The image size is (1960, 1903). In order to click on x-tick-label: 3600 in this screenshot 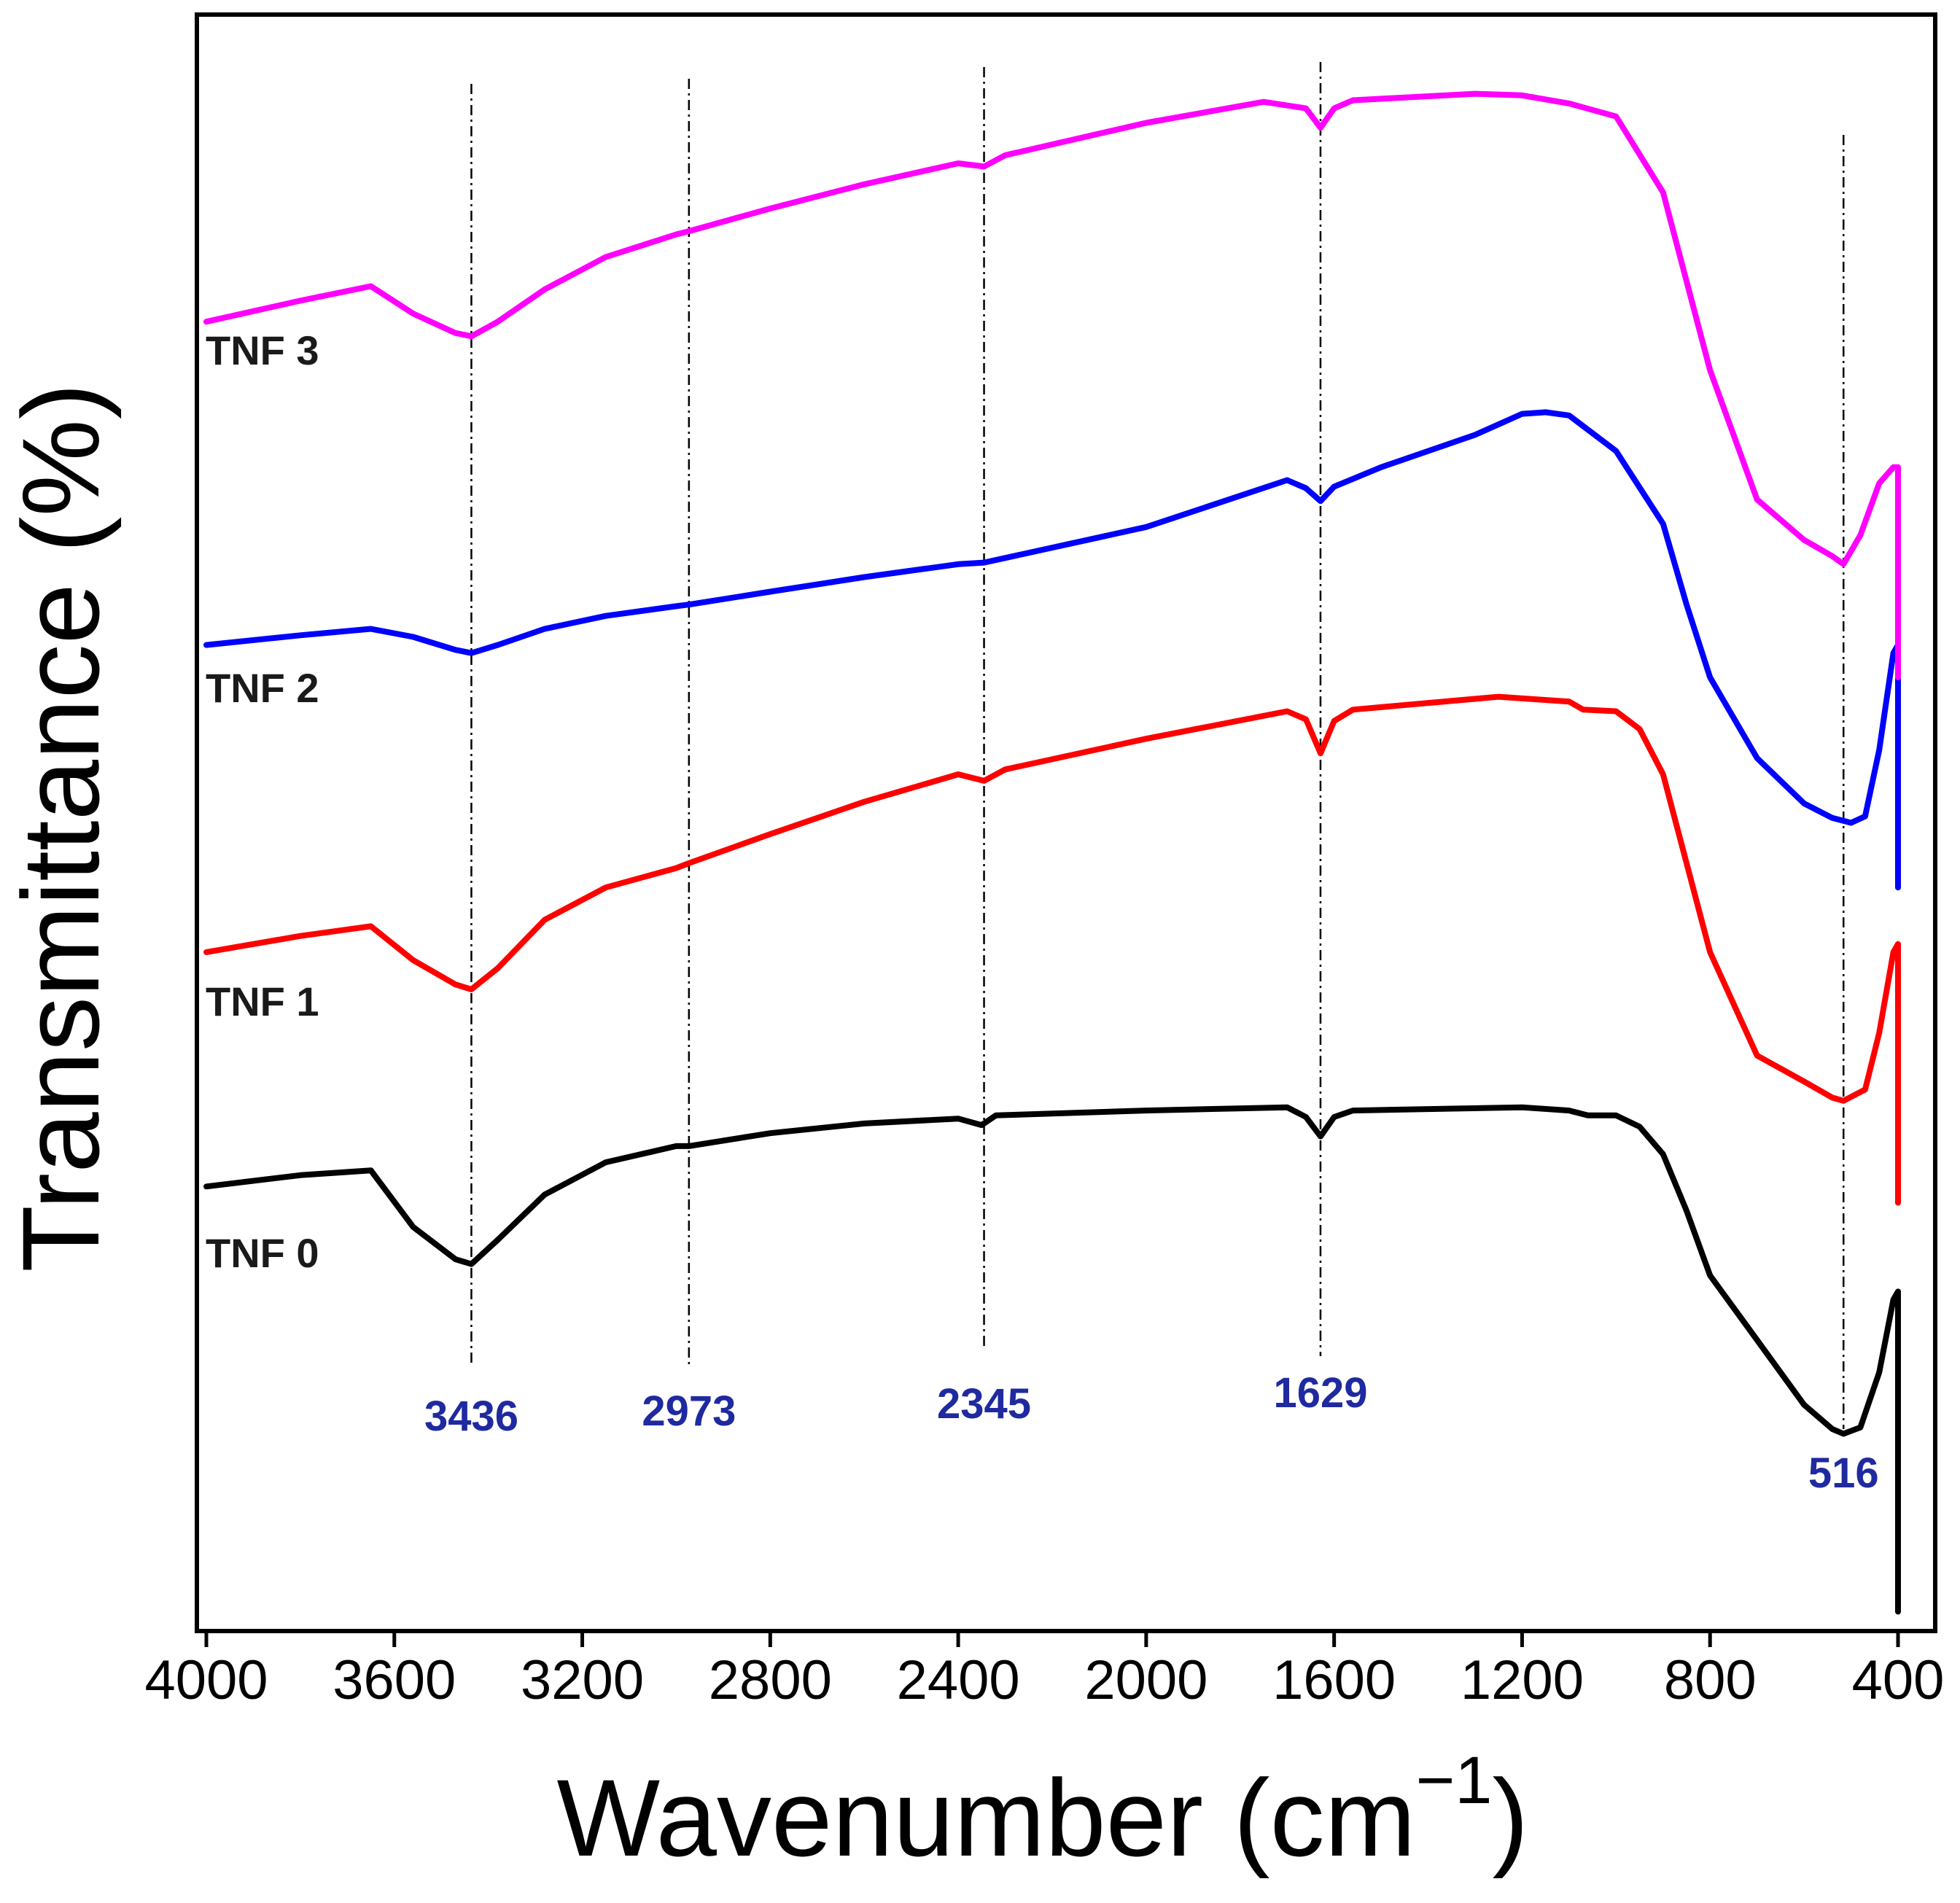, I will do `click(394, 1680)`.